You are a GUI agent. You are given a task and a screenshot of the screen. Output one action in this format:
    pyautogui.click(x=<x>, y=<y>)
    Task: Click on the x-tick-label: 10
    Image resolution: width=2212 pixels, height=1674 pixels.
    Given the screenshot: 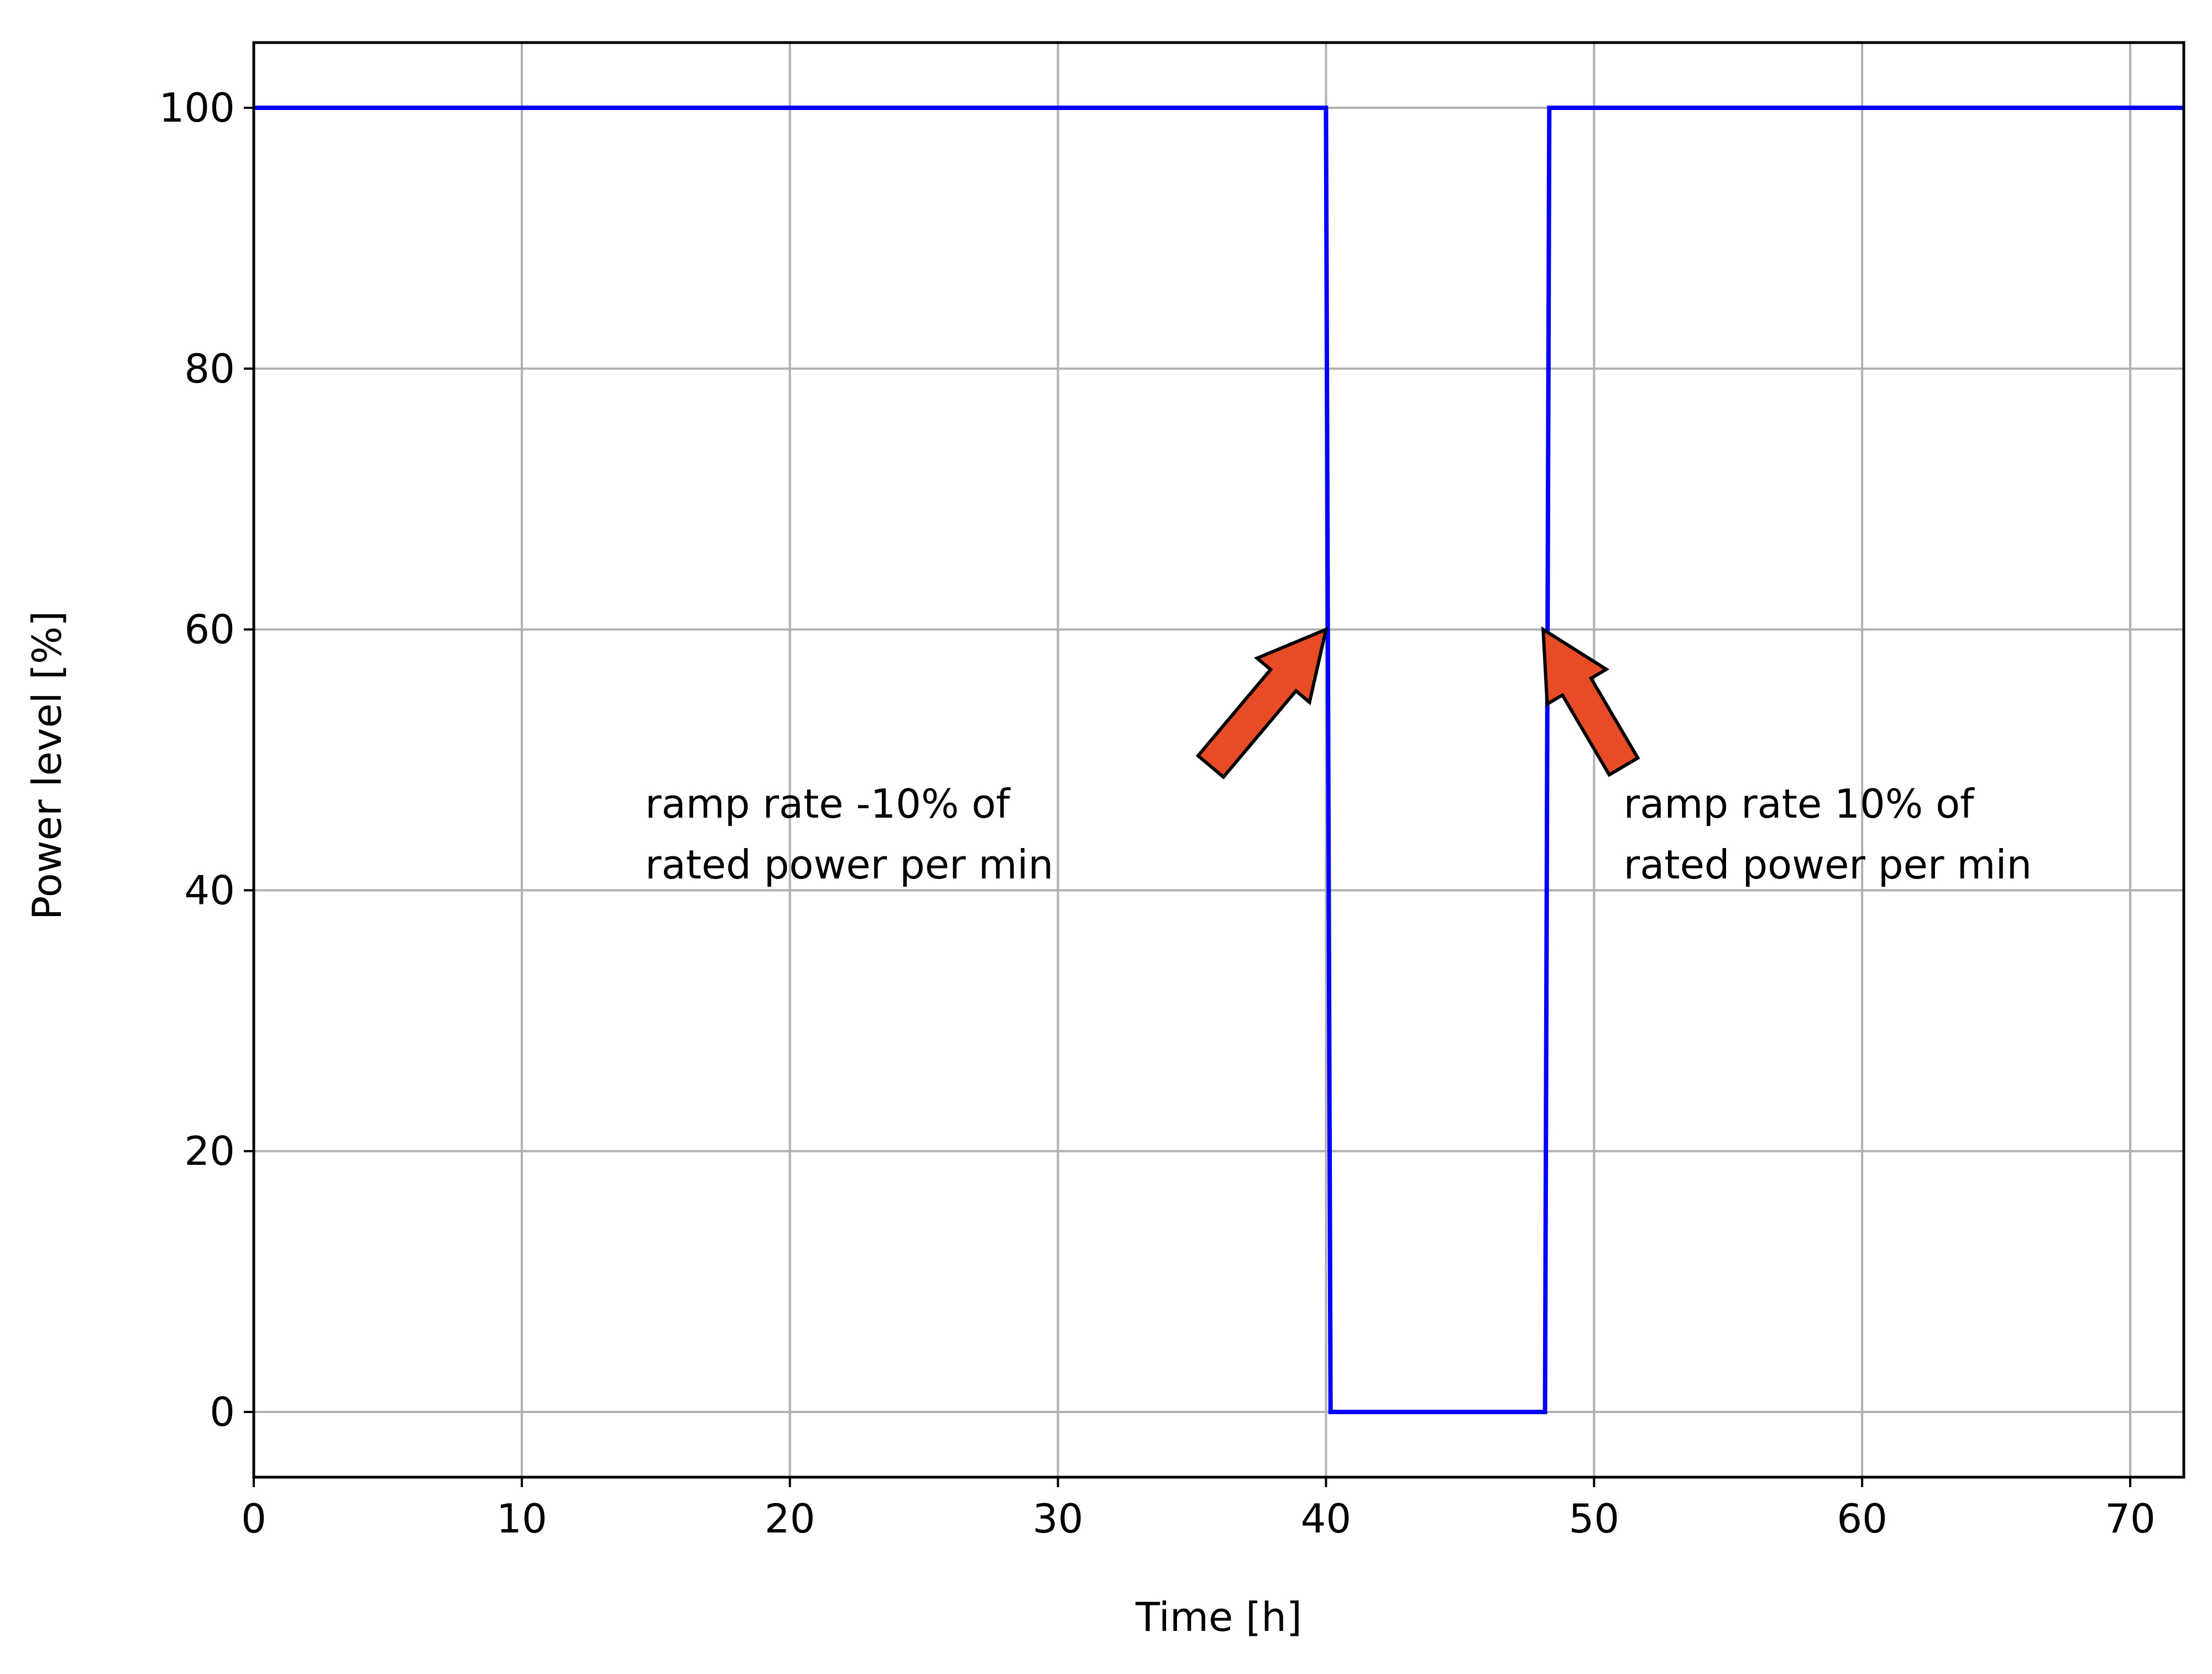 What is the action you would take?
    pyautogui.click(x=521, y=1518)
    